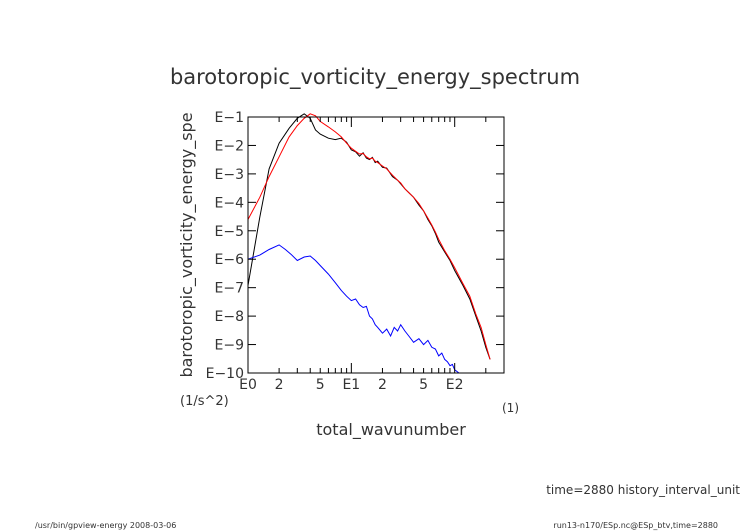 This screenshot has height=532, width=752. What do you see at coordinates (229, 289) in the screenshot?
I see `y-tick-label: E−7` at bounding box center [229, 289].